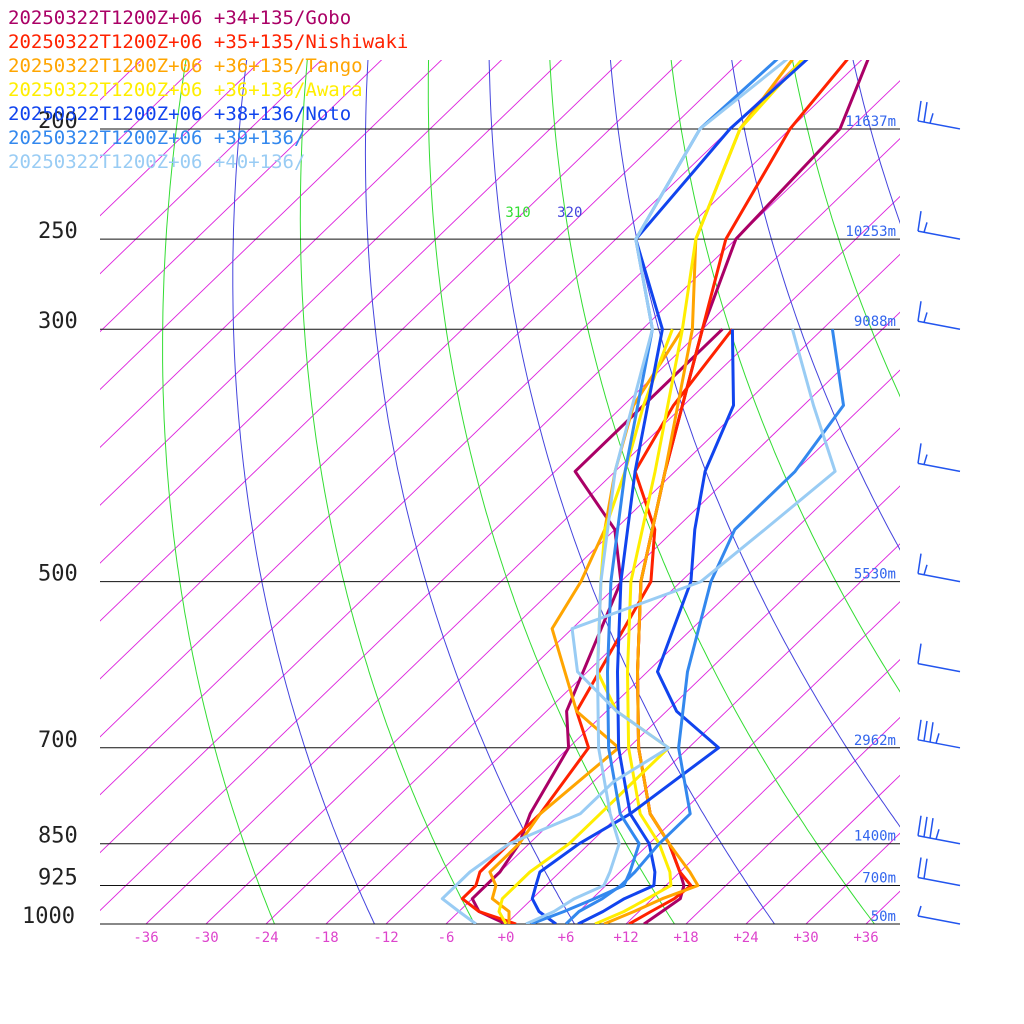 The height and width of the screenshot is (1024, 1024). Describe the element at coordinates (446, 938) in the screenshot. I see `x-tick-label: -6` at that location.